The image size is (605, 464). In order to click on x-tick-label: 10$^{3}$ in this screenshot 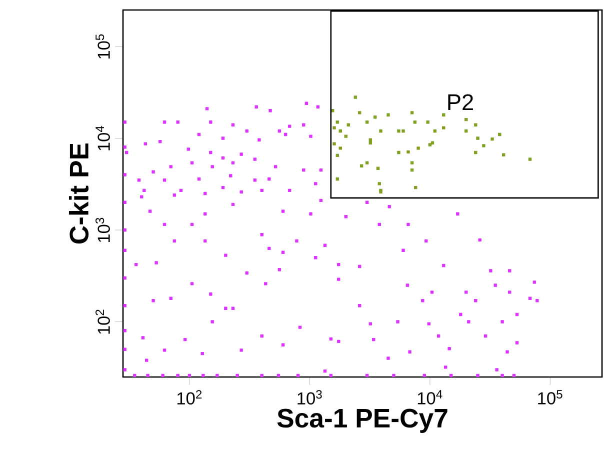, I will do `click(310, 397)`.